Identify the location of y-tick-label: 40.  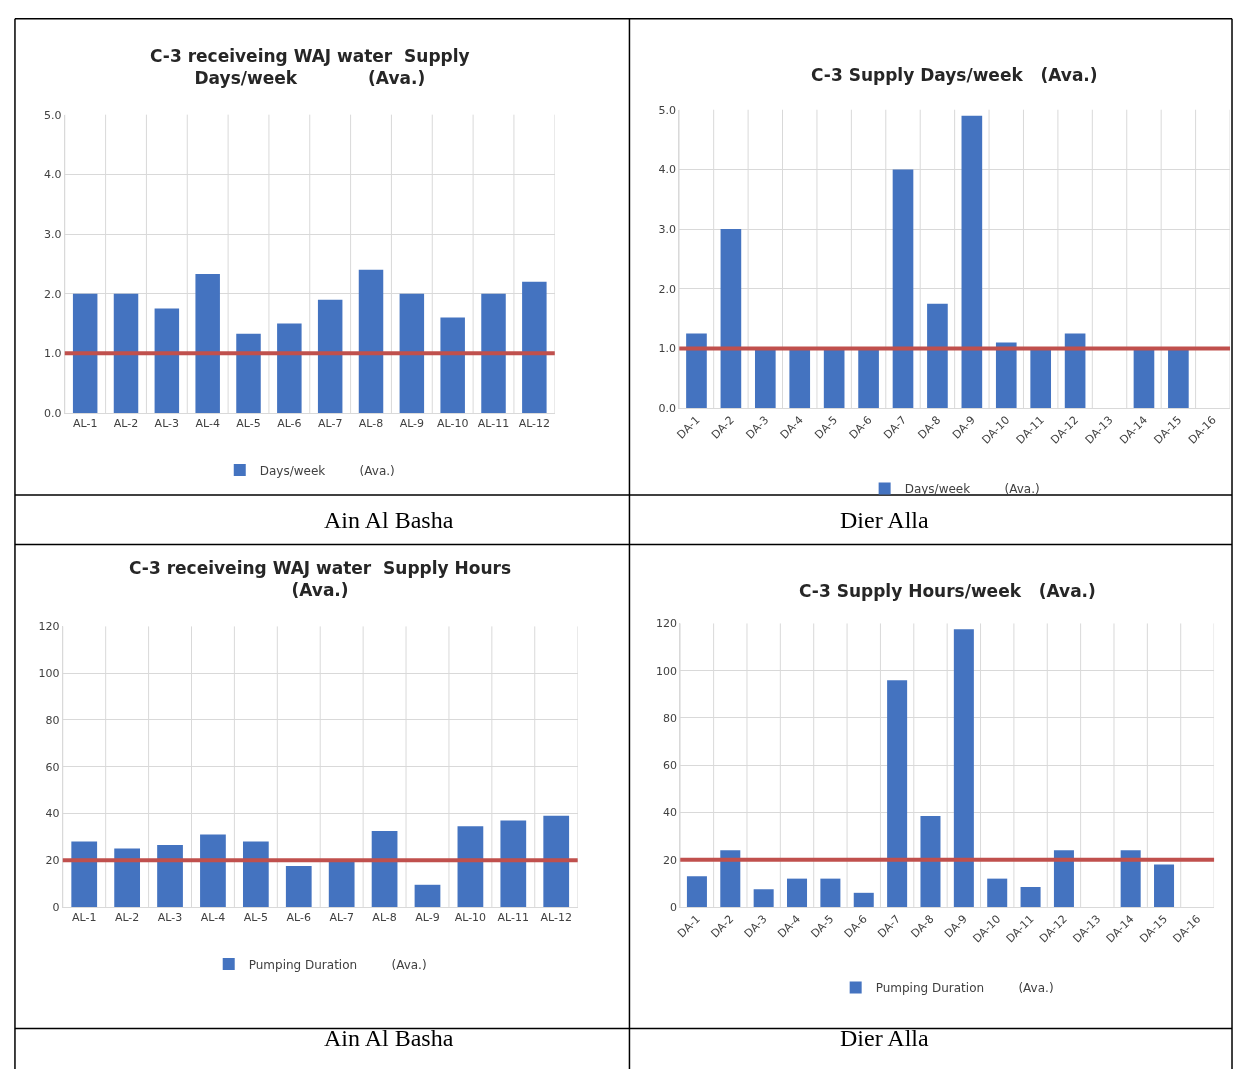
(52, 814).